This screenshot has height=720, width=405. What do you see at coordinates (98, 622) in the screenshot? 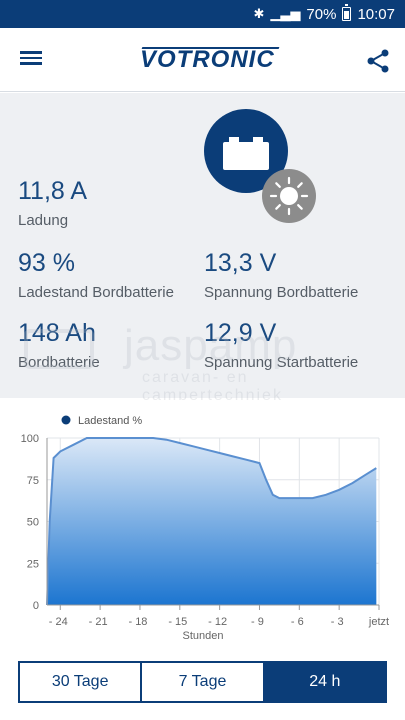
I see `x-tick-label: - 21` at bounding box center [98, 622].